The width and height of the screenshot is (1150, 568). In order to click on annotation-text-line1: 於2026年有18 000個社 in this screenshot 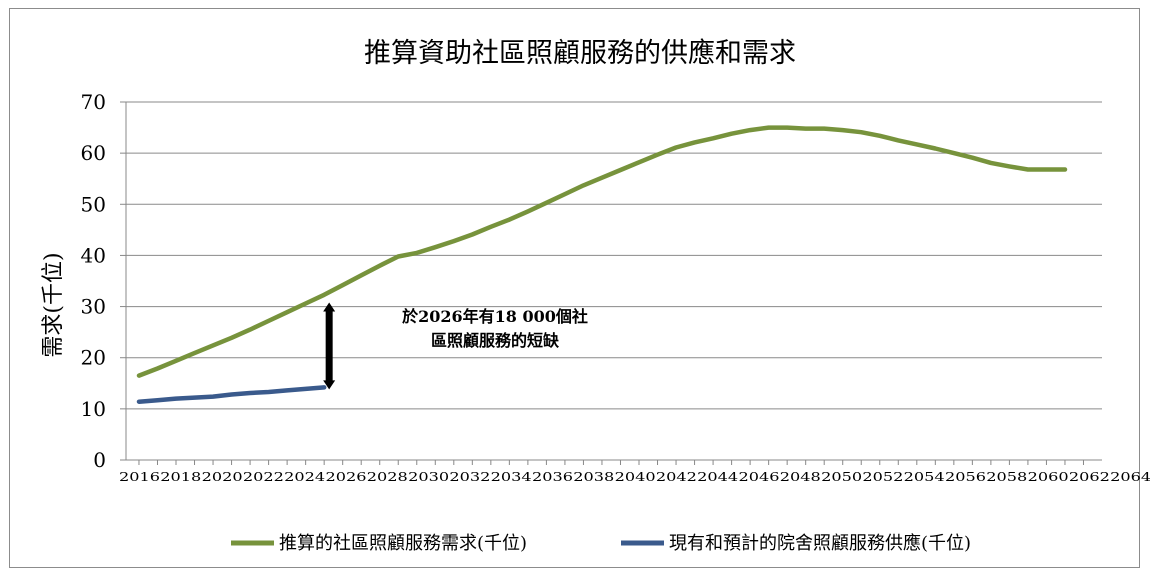, I will do `click(495, 316)`.